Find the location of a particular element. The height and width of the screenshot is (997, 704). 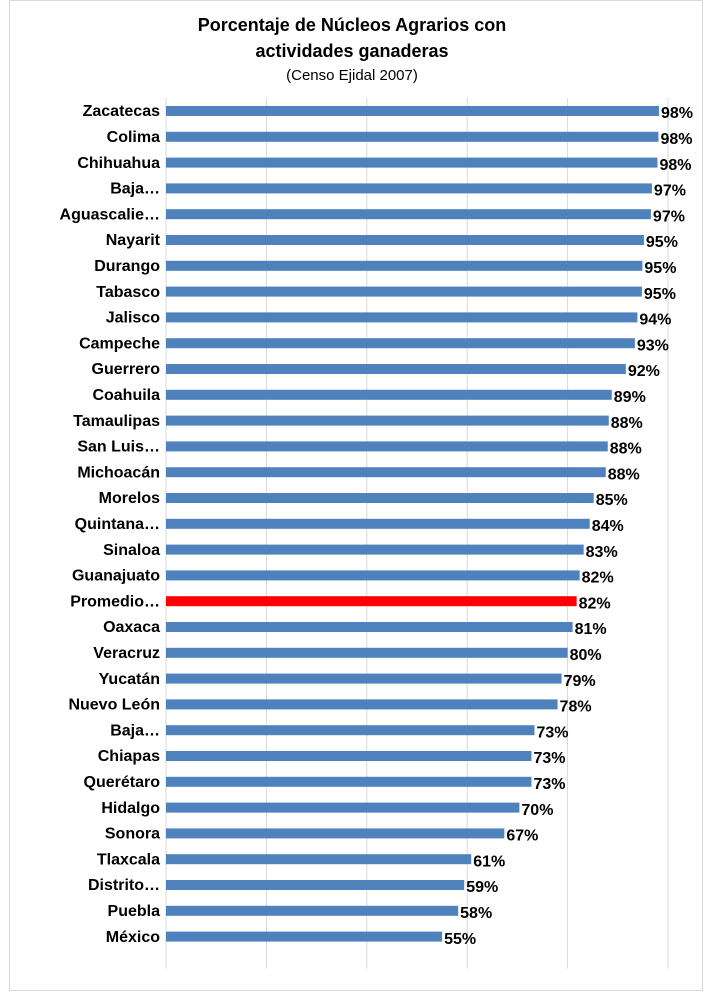

value-label: 55% is located at coordinates (460, 939).